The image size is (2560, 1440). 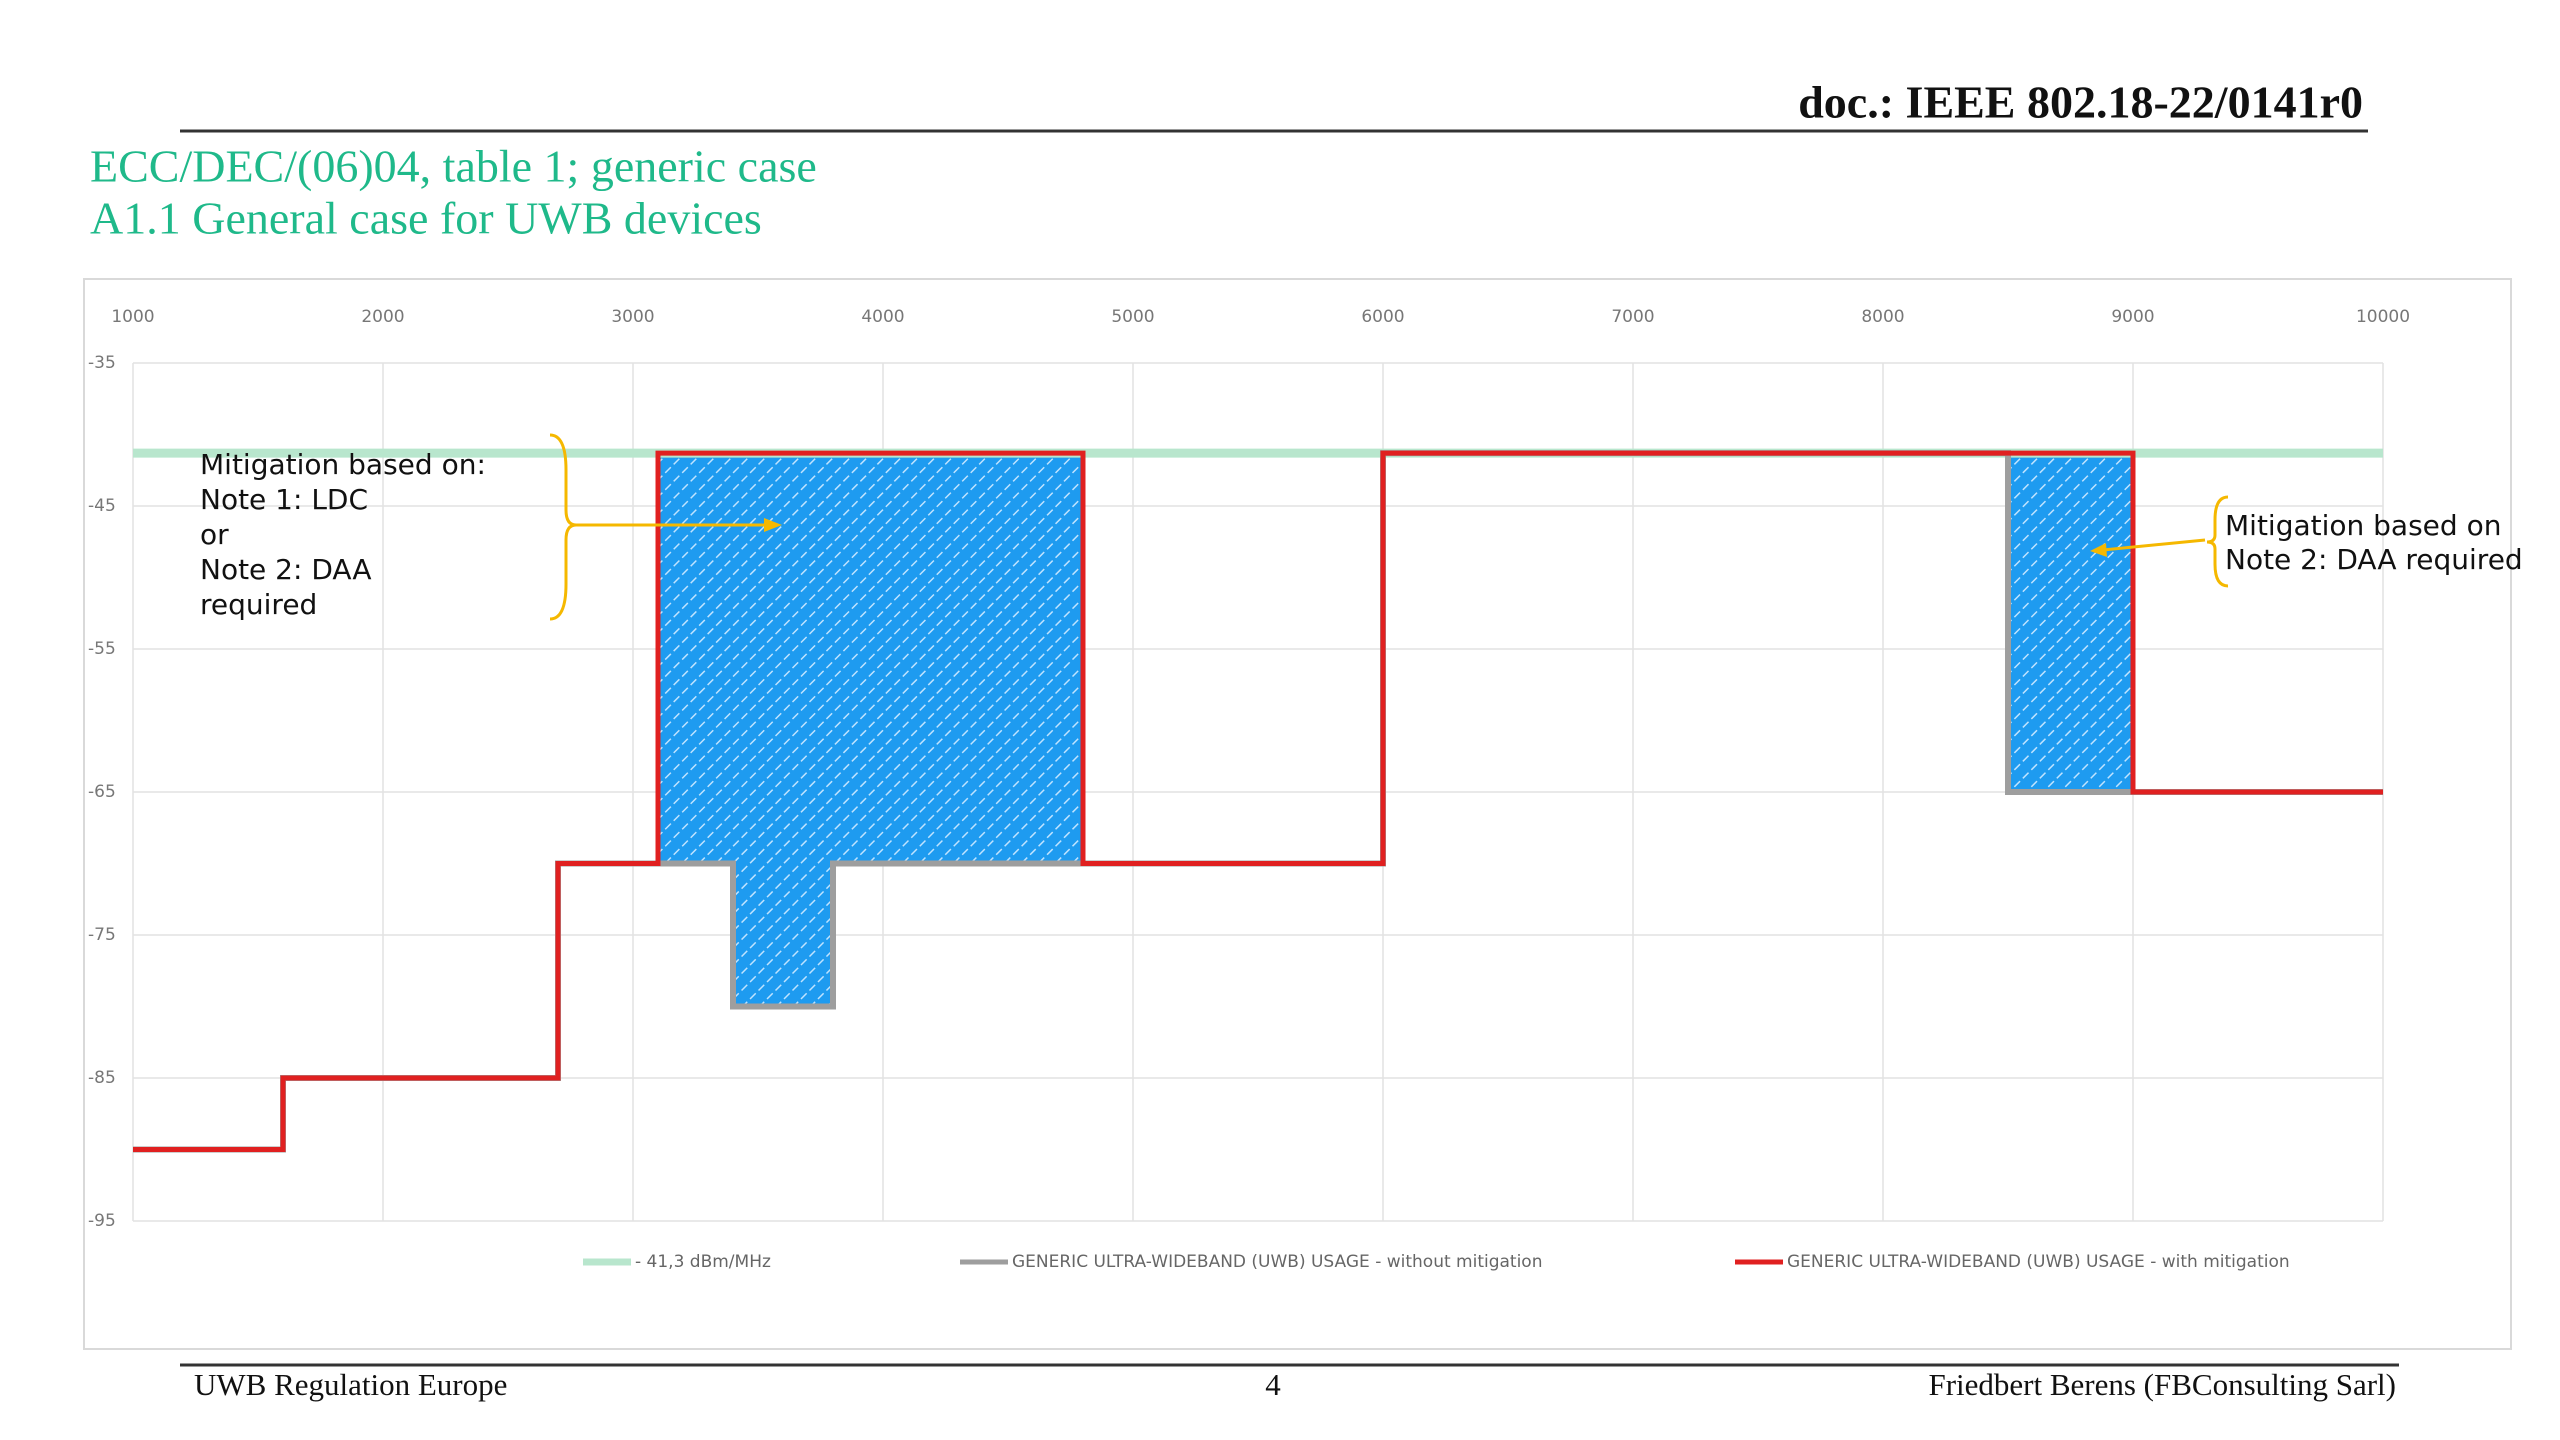 What do you see at coordinates (1882, 317) in the screenshot?
I see `x-tick-label: 8000` at bounding box center [1882, 317].